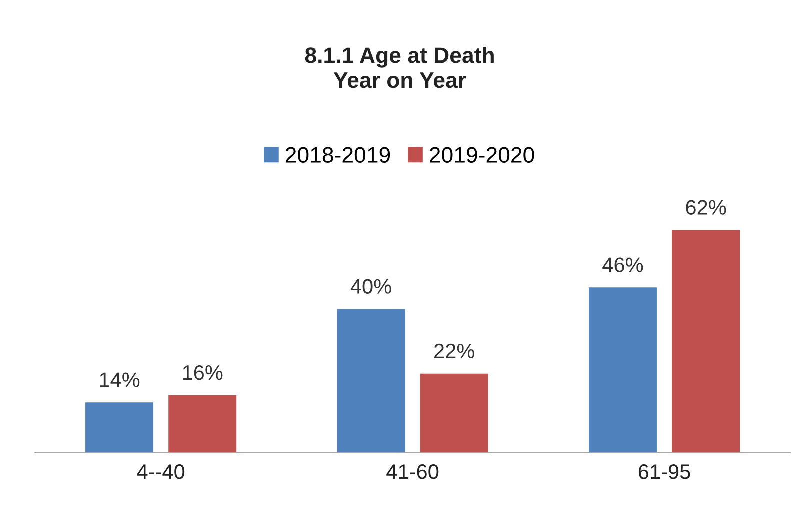 This screenshot has width=800, height=517. I want to click on x-tick-label: 41-60, so click(412, 472).